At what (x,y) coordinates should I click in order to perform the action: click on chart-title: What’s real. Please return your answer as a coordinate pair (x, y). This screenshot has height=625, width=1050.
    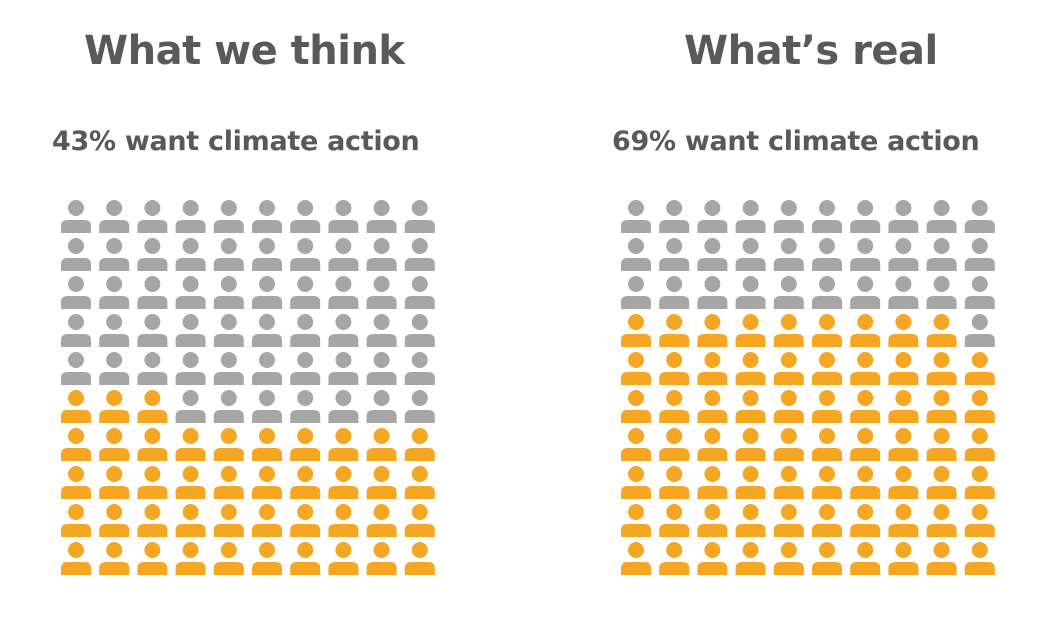
    Looking at the image, I should click on (811, 51).